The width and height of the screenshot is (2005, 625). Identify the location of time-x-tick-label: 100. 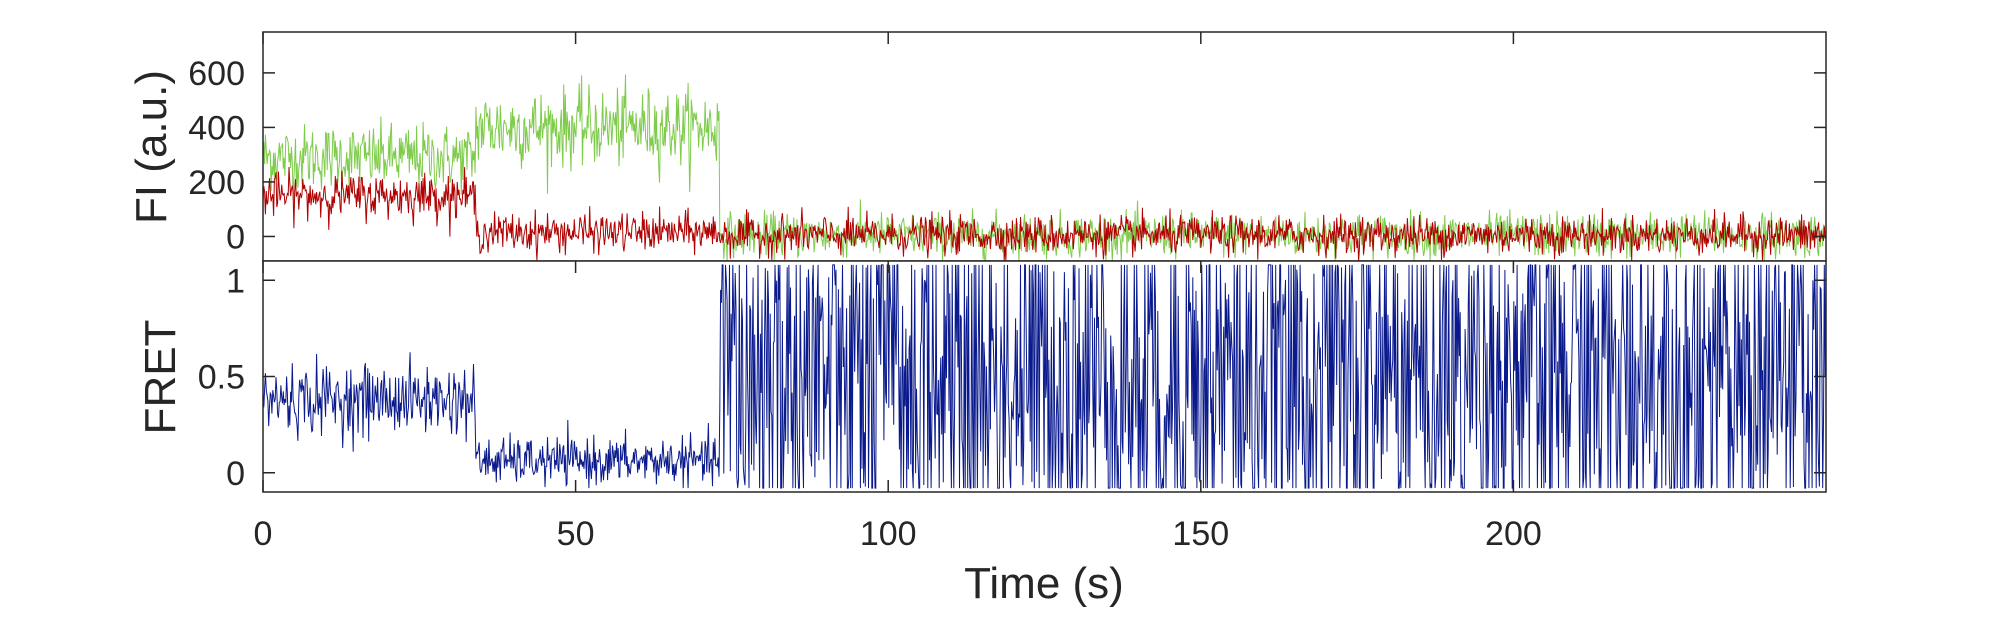
(888, 534).